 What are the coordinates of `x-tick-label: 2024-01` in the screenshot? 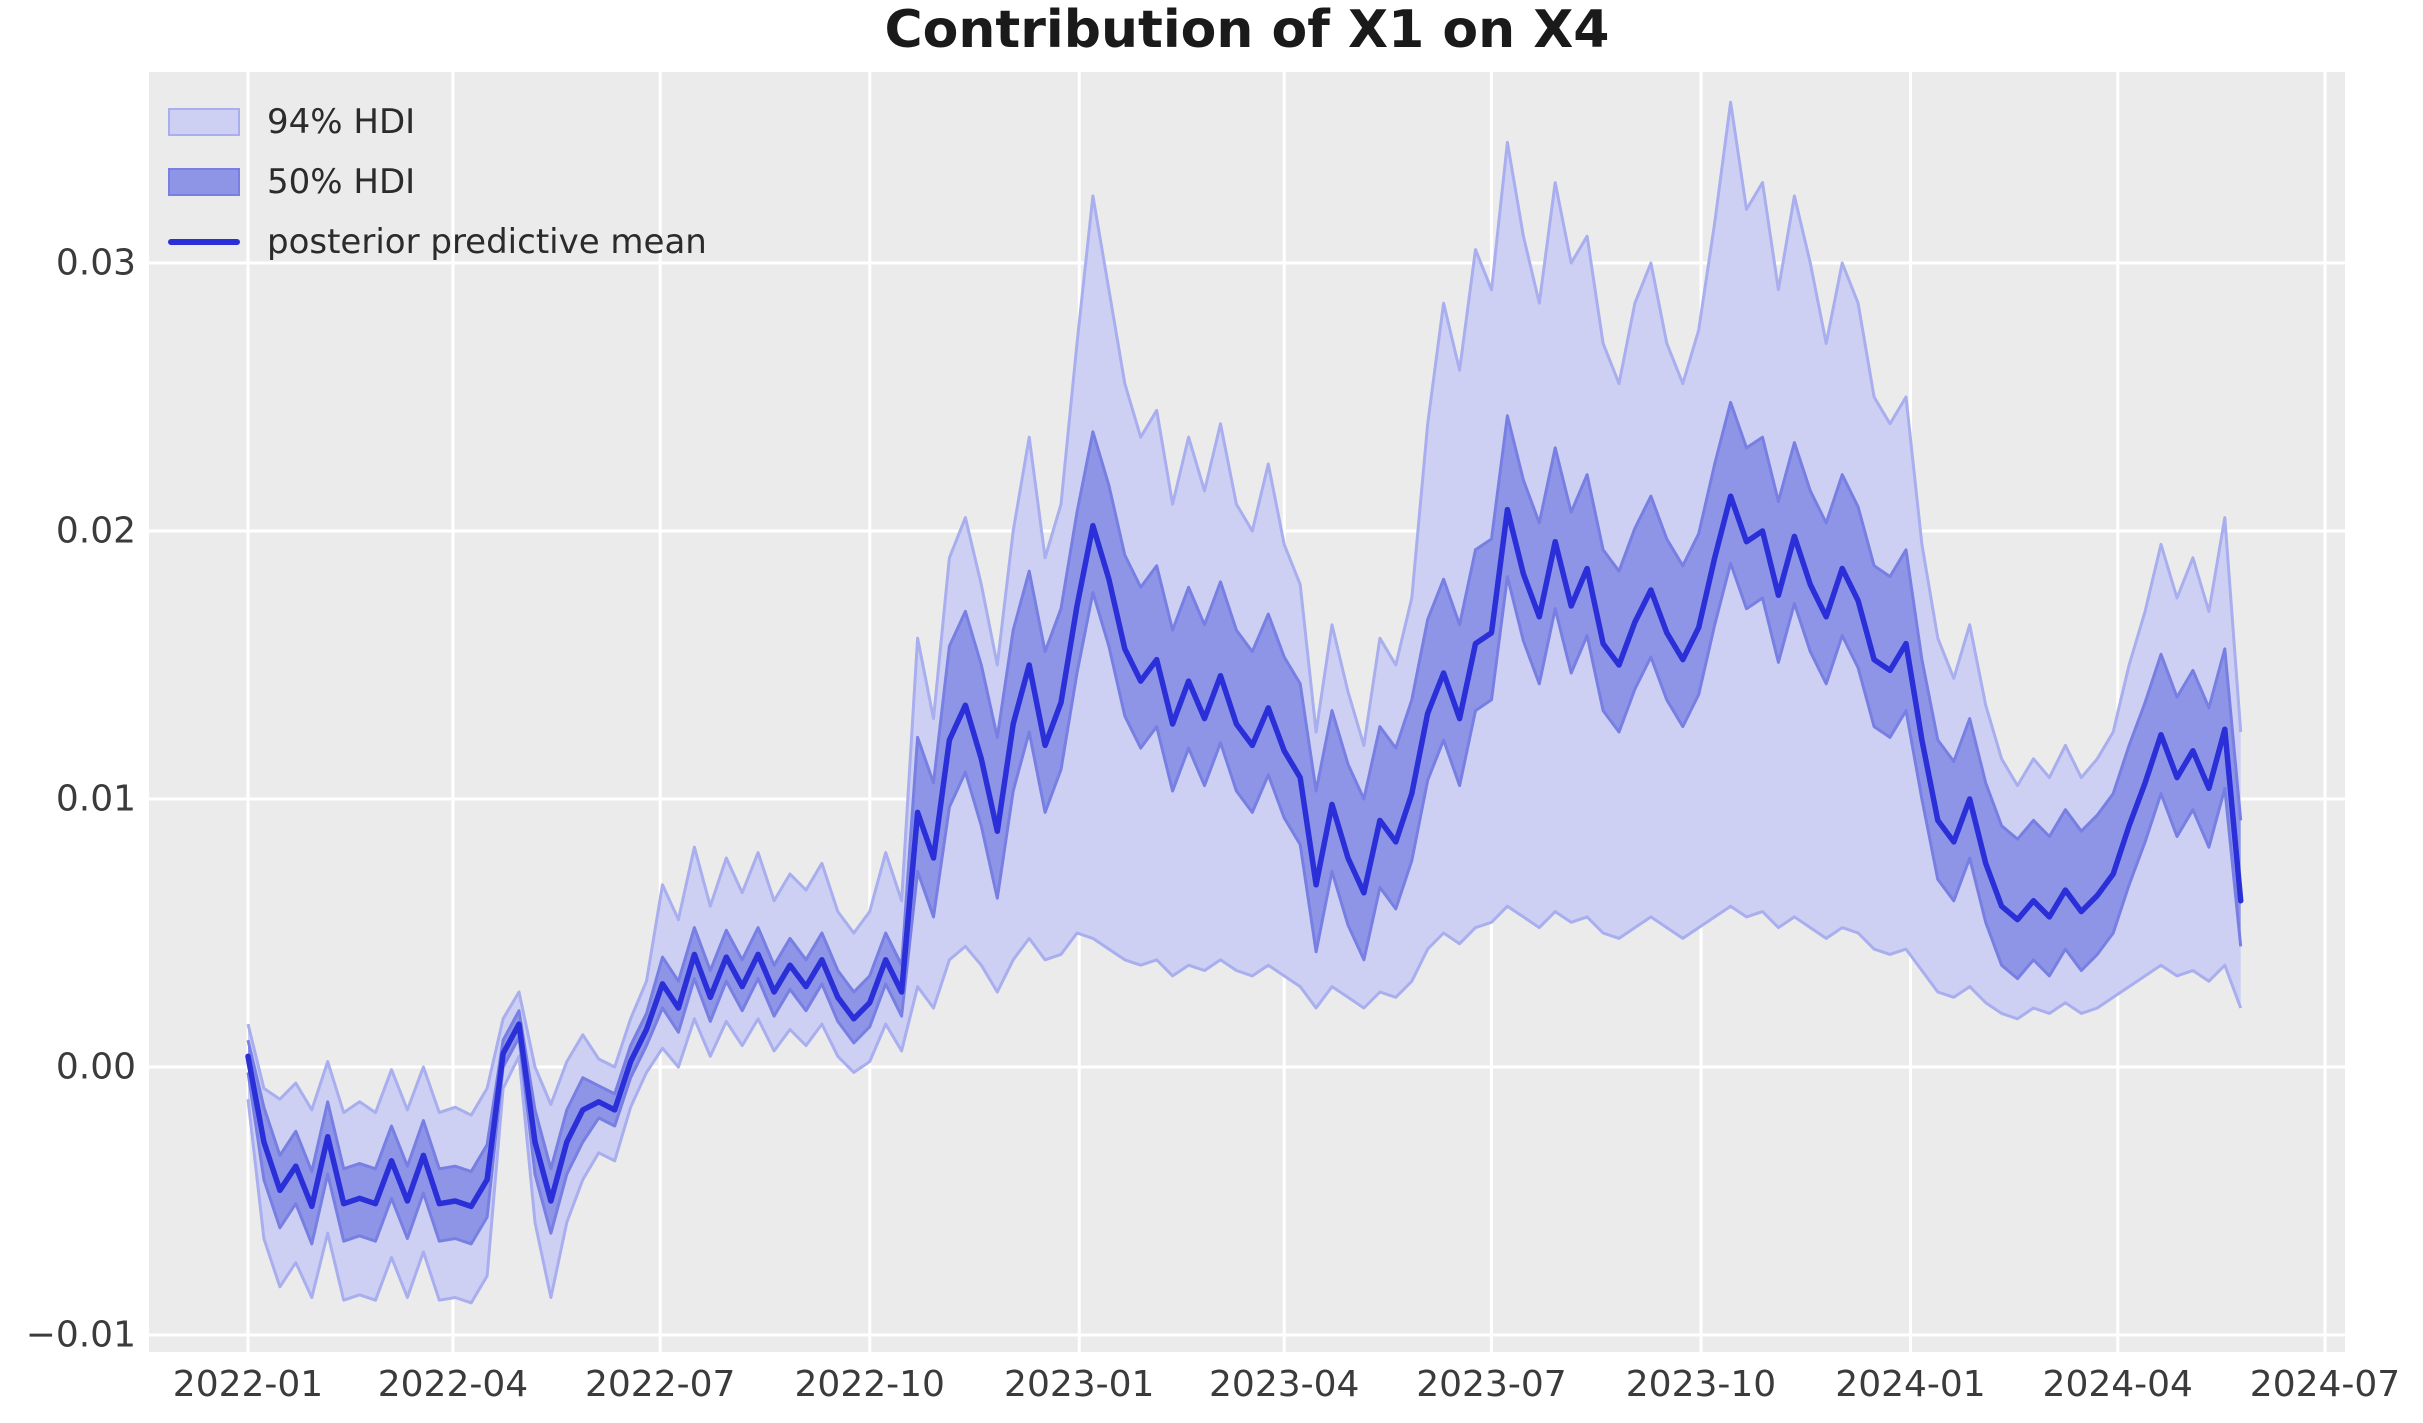 It's located at (1910, 1384).